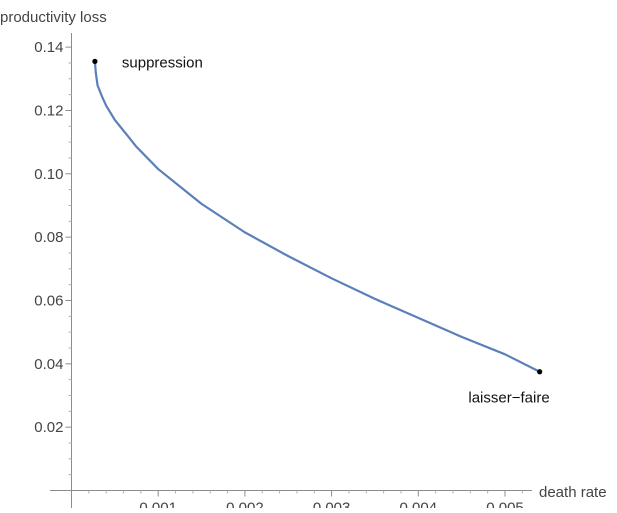 The height and width of the screenshot is (513, 617). What do you see at coordinates (332, 504) in the screenshot?
I see `x-tick-label: 0.003` at bounding box center [332, 504].